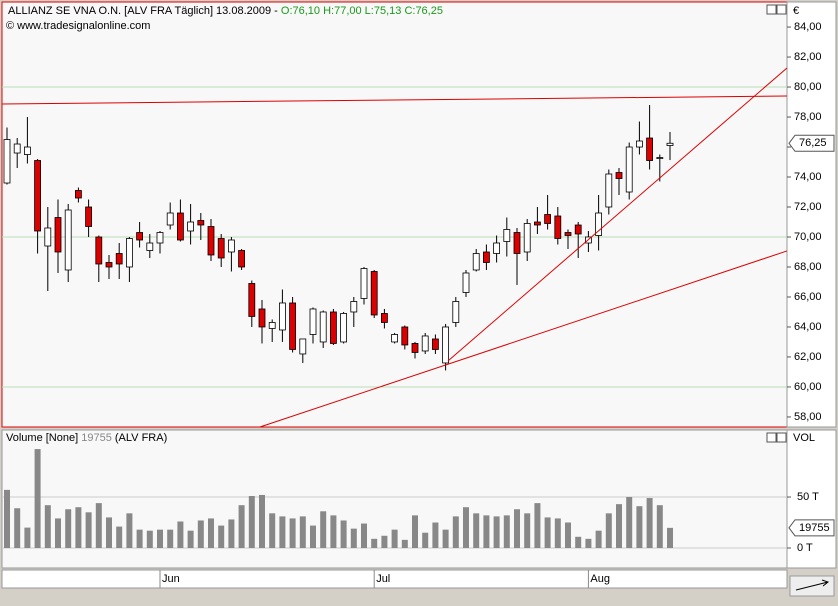 Image resolution: width=838 pixels, height=606 pixels. I want to click on scroll-arrow, so click(812, 585).